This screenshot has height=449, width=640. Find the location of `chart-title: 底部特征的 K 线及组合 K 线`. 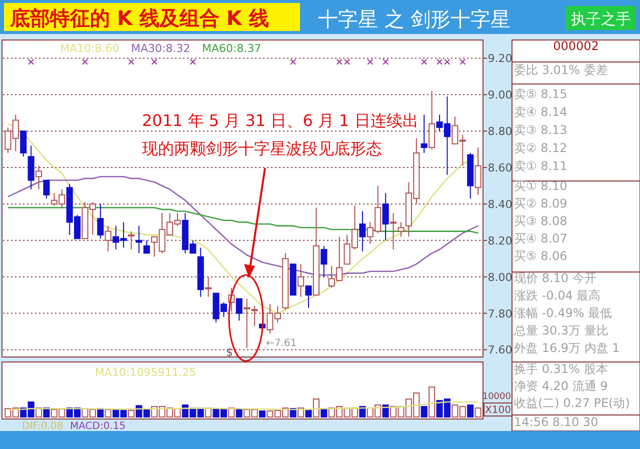

chart-title: 底部特征的 K 线及组合 K 线 is located at coordinates (139, 18).